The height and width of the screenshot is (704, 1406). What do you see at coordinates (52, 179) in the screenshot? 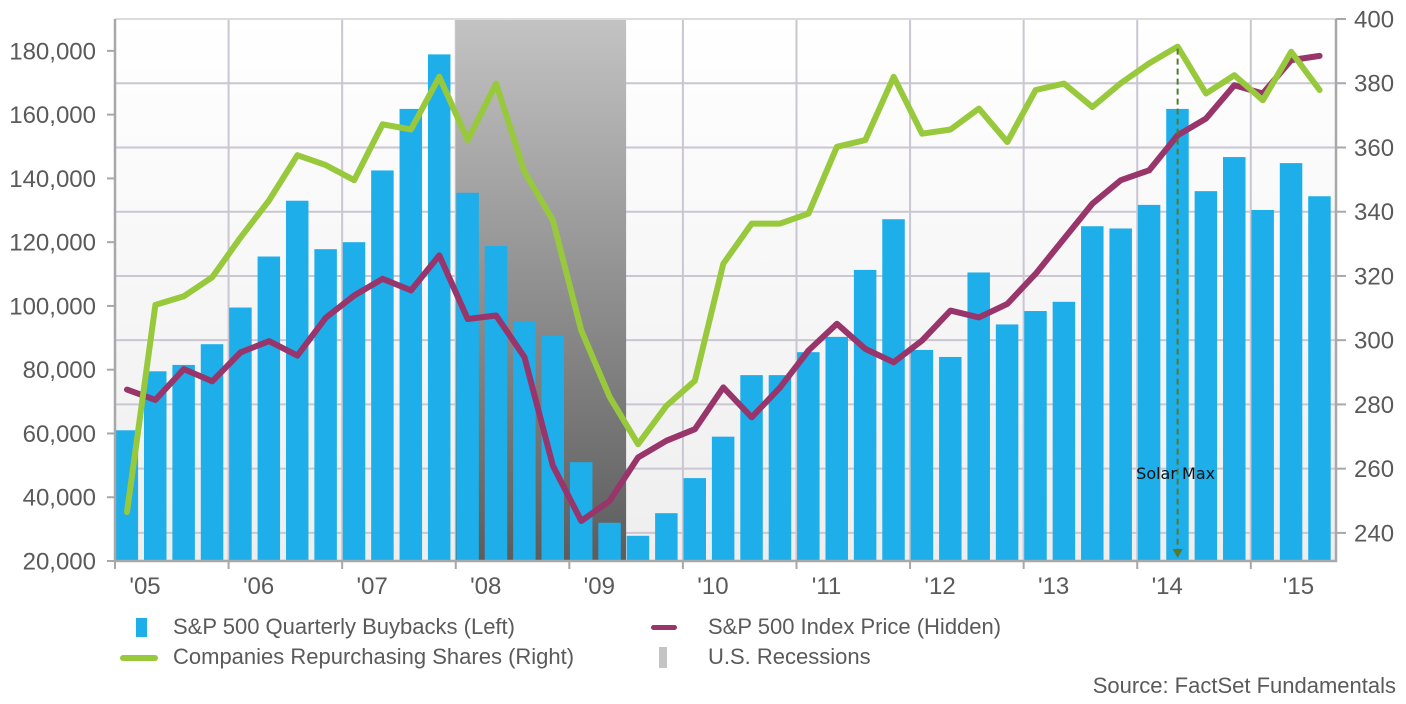
I see `y-left-tick-label: 140,000` at bounding box center [52, 179].